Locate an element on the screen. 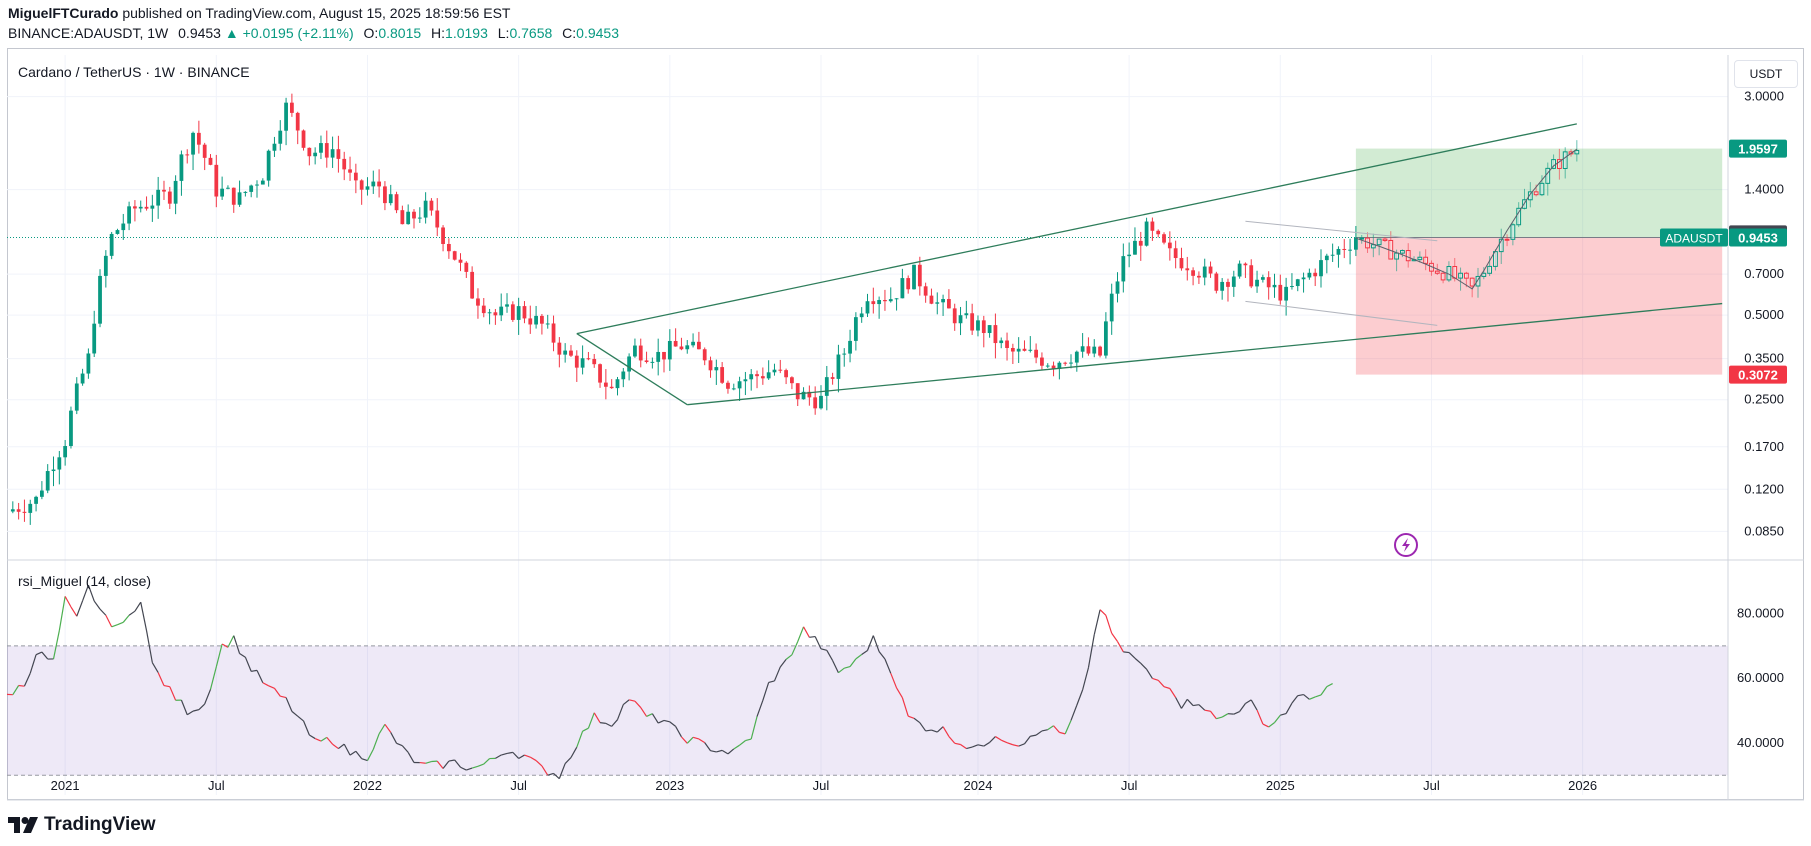  price-tick-label: 0.1200 is located at coordinates (1764, 488).